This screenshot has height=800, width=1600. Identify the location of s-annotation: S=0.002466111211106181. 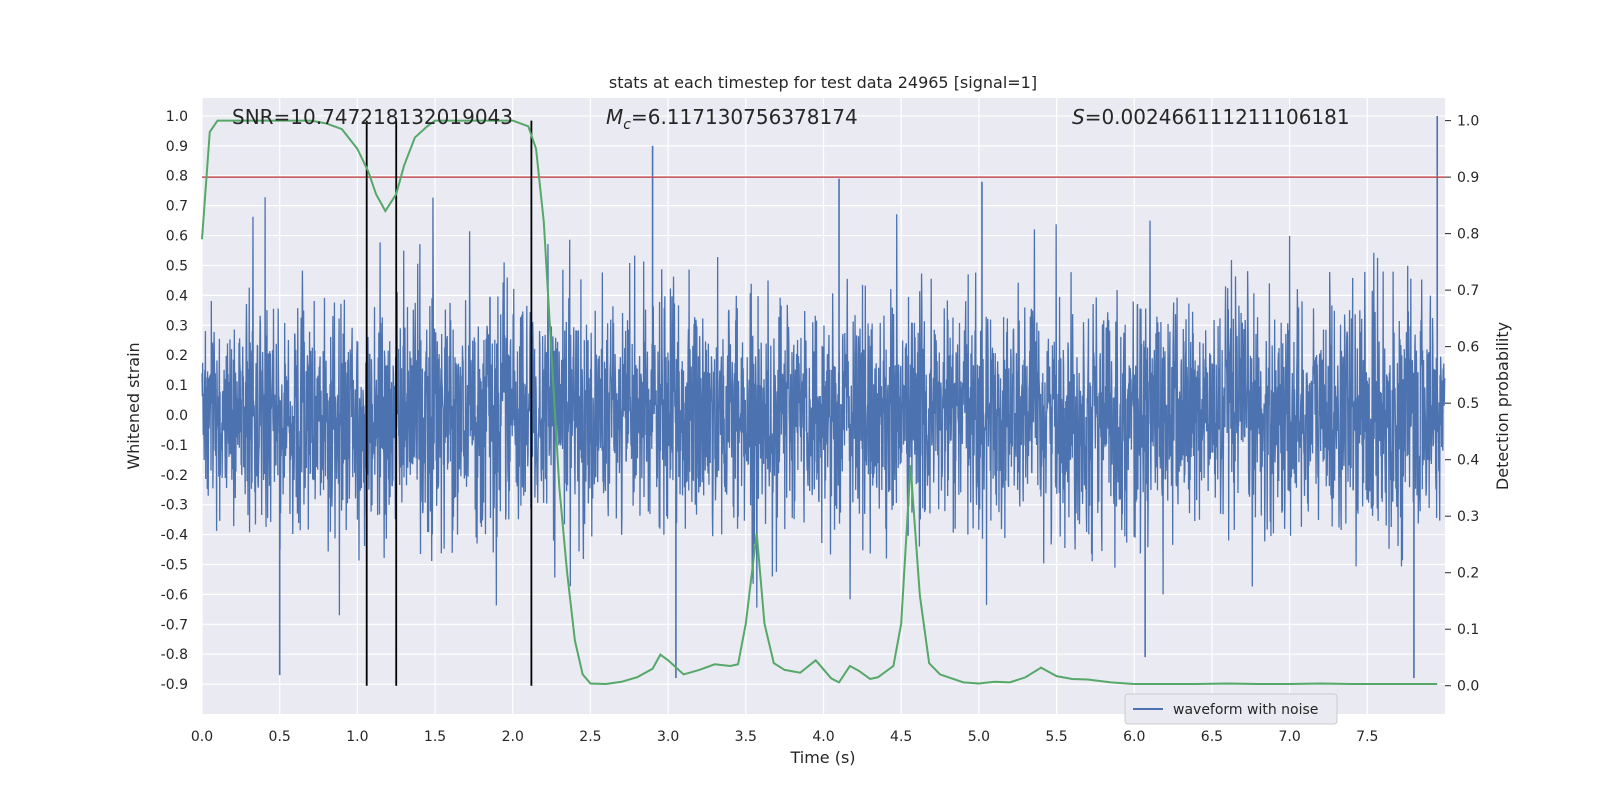
(1211, 117).